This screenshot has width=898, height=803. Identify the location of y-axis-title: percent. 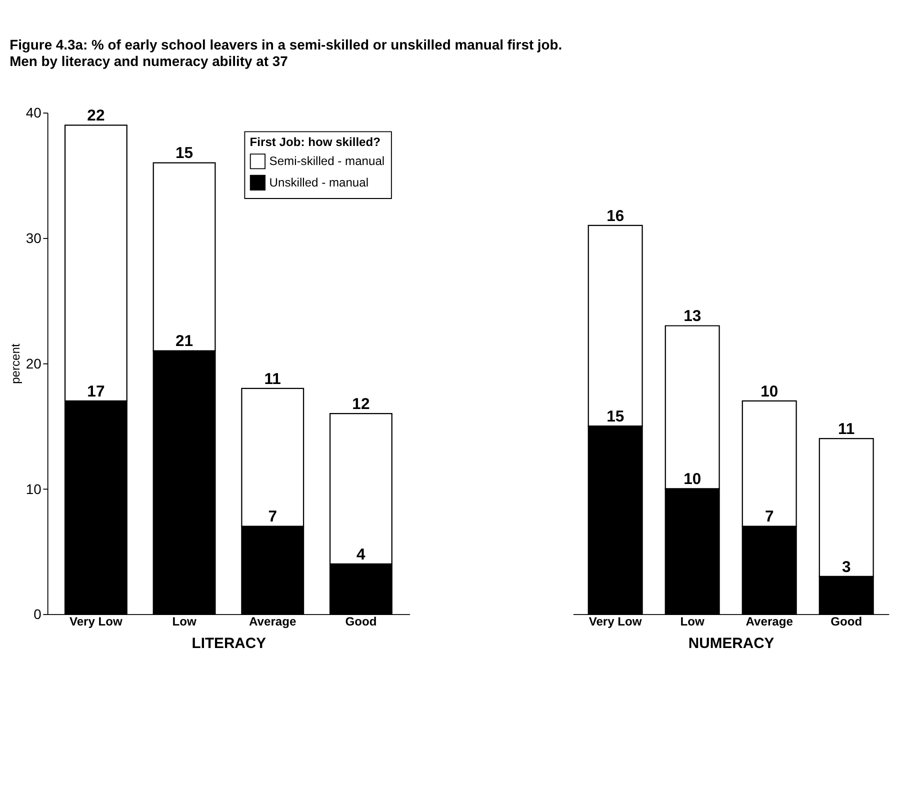
(15, 363).